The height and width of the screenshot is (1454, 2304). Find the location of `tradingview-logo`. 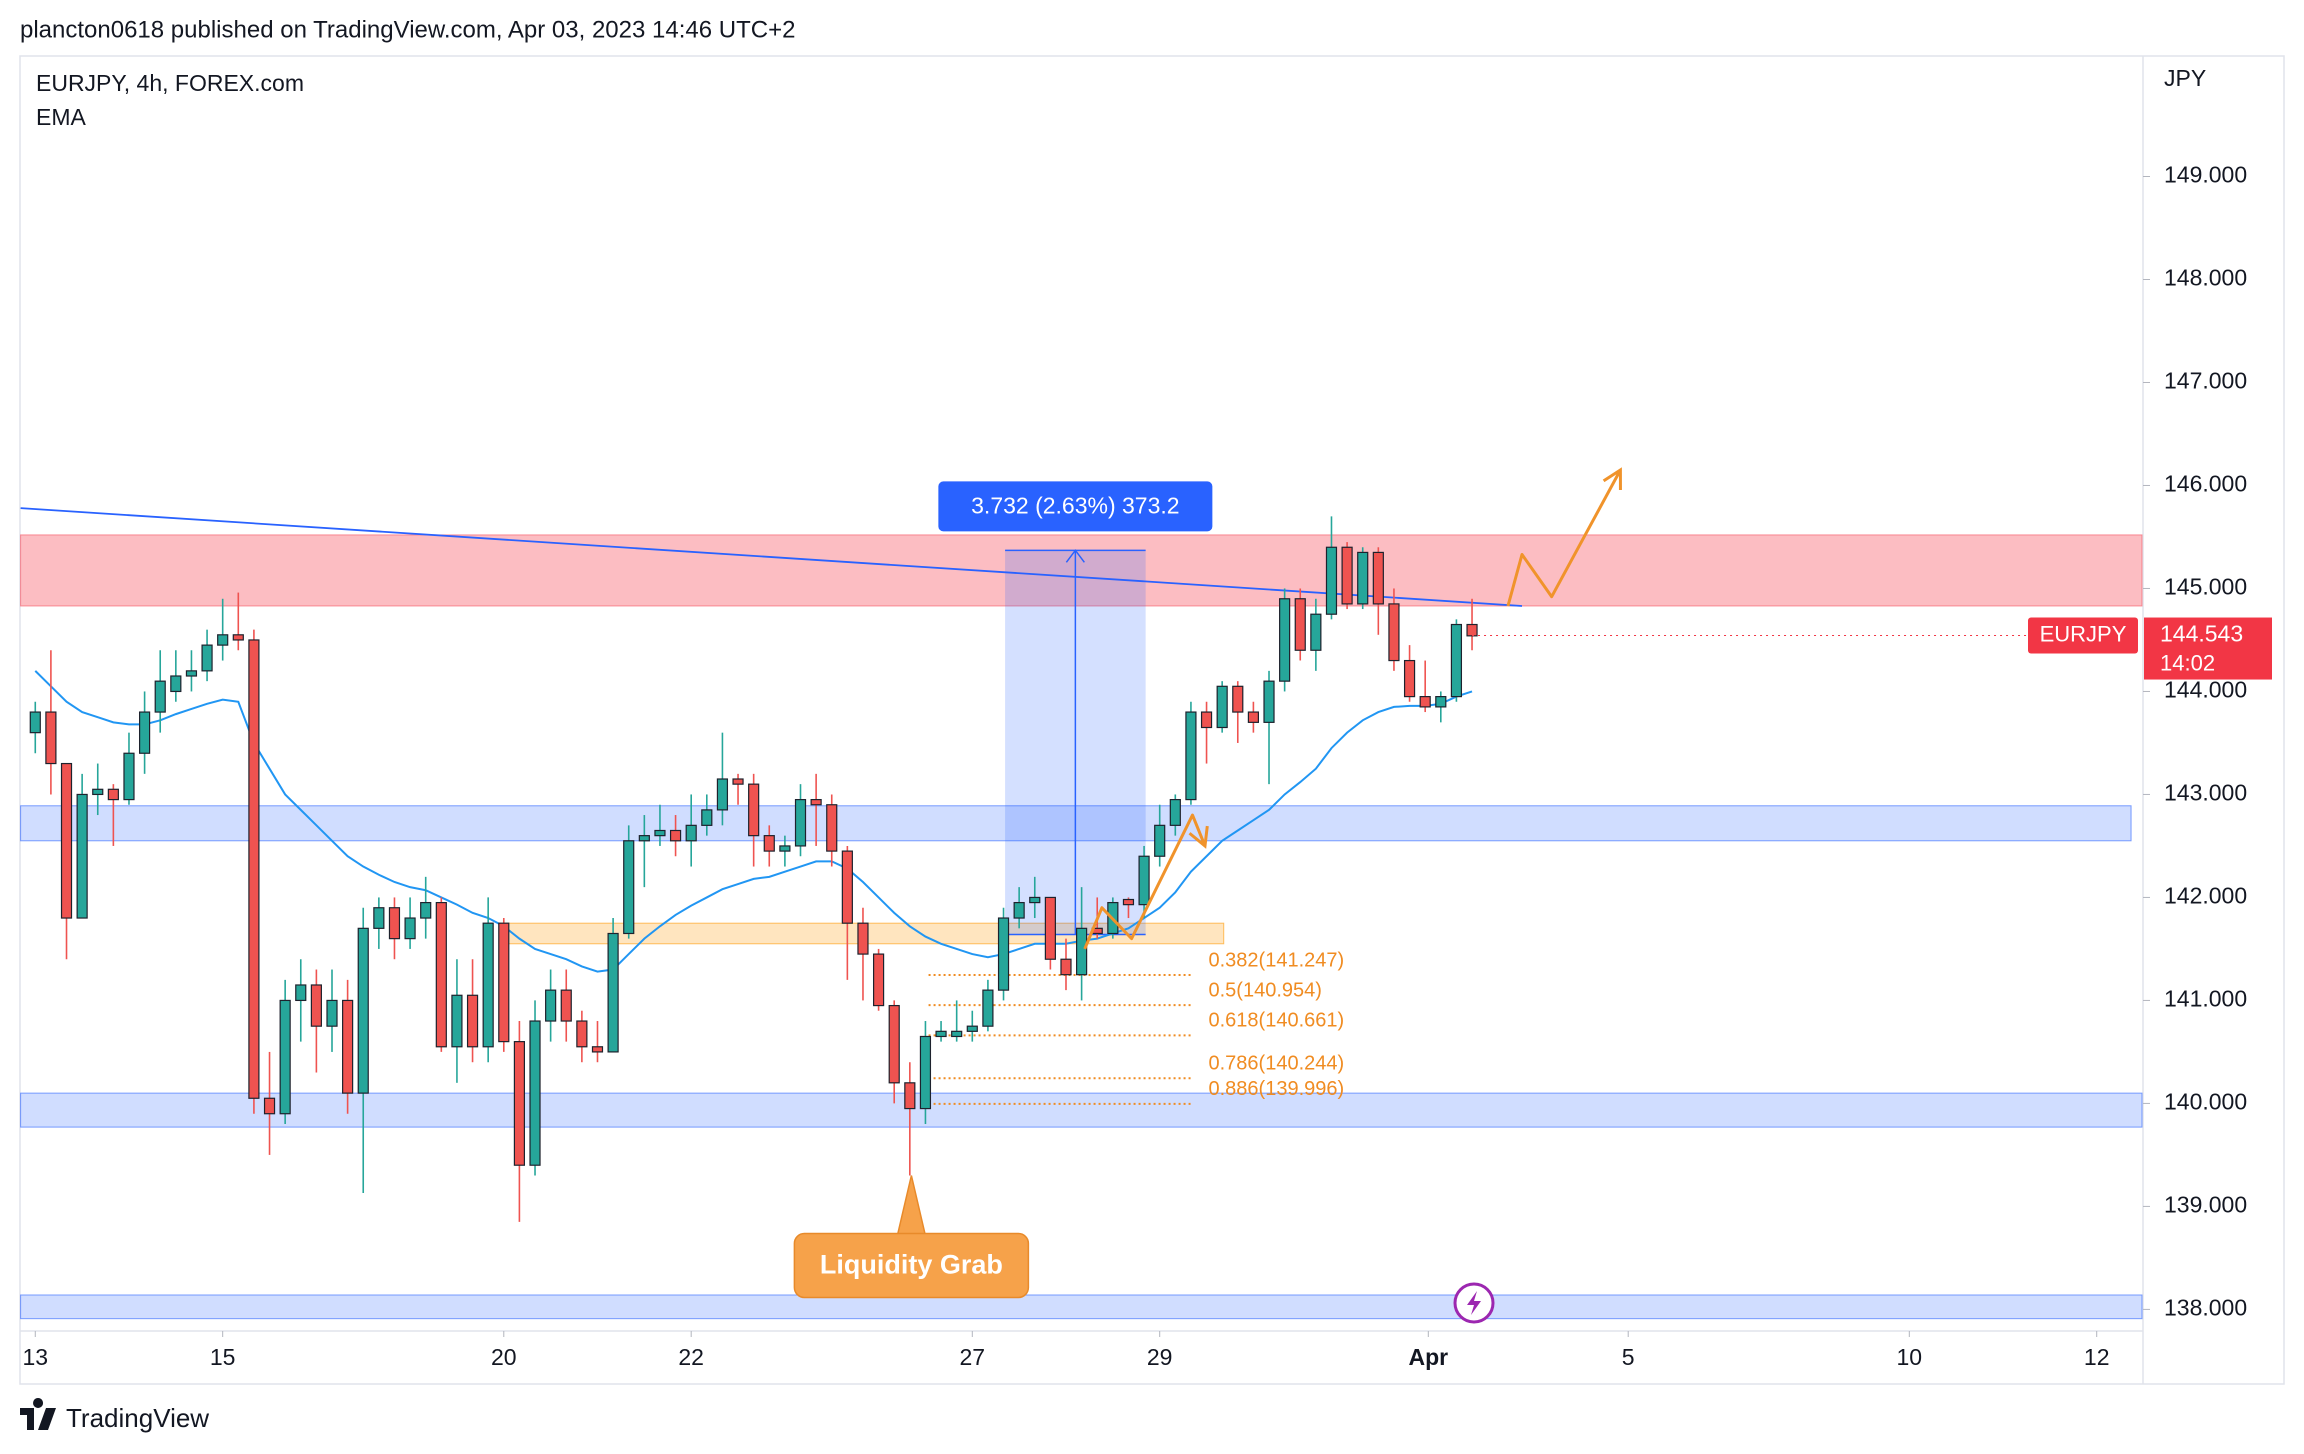

tradingview-logo is located at coordinates (38, 1414).